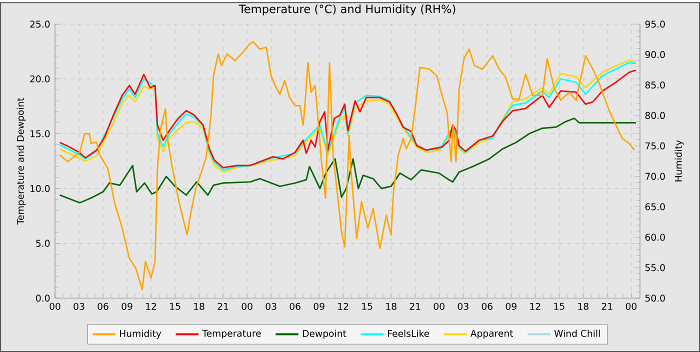  Describe the element at coordinates (655, 206) in the screenshot. I see `y2-tick-label: 65.0` at that location.